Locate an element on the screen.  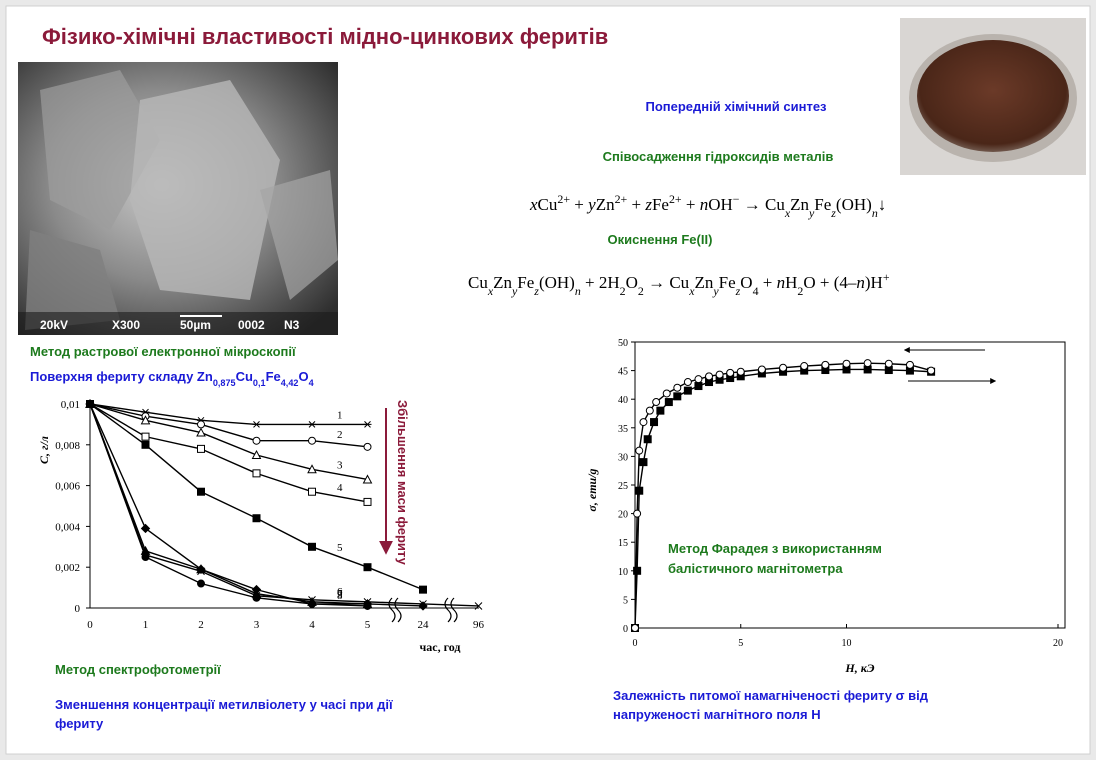
x-axis-label: H, кЭ is located at coordinates (859, 668).